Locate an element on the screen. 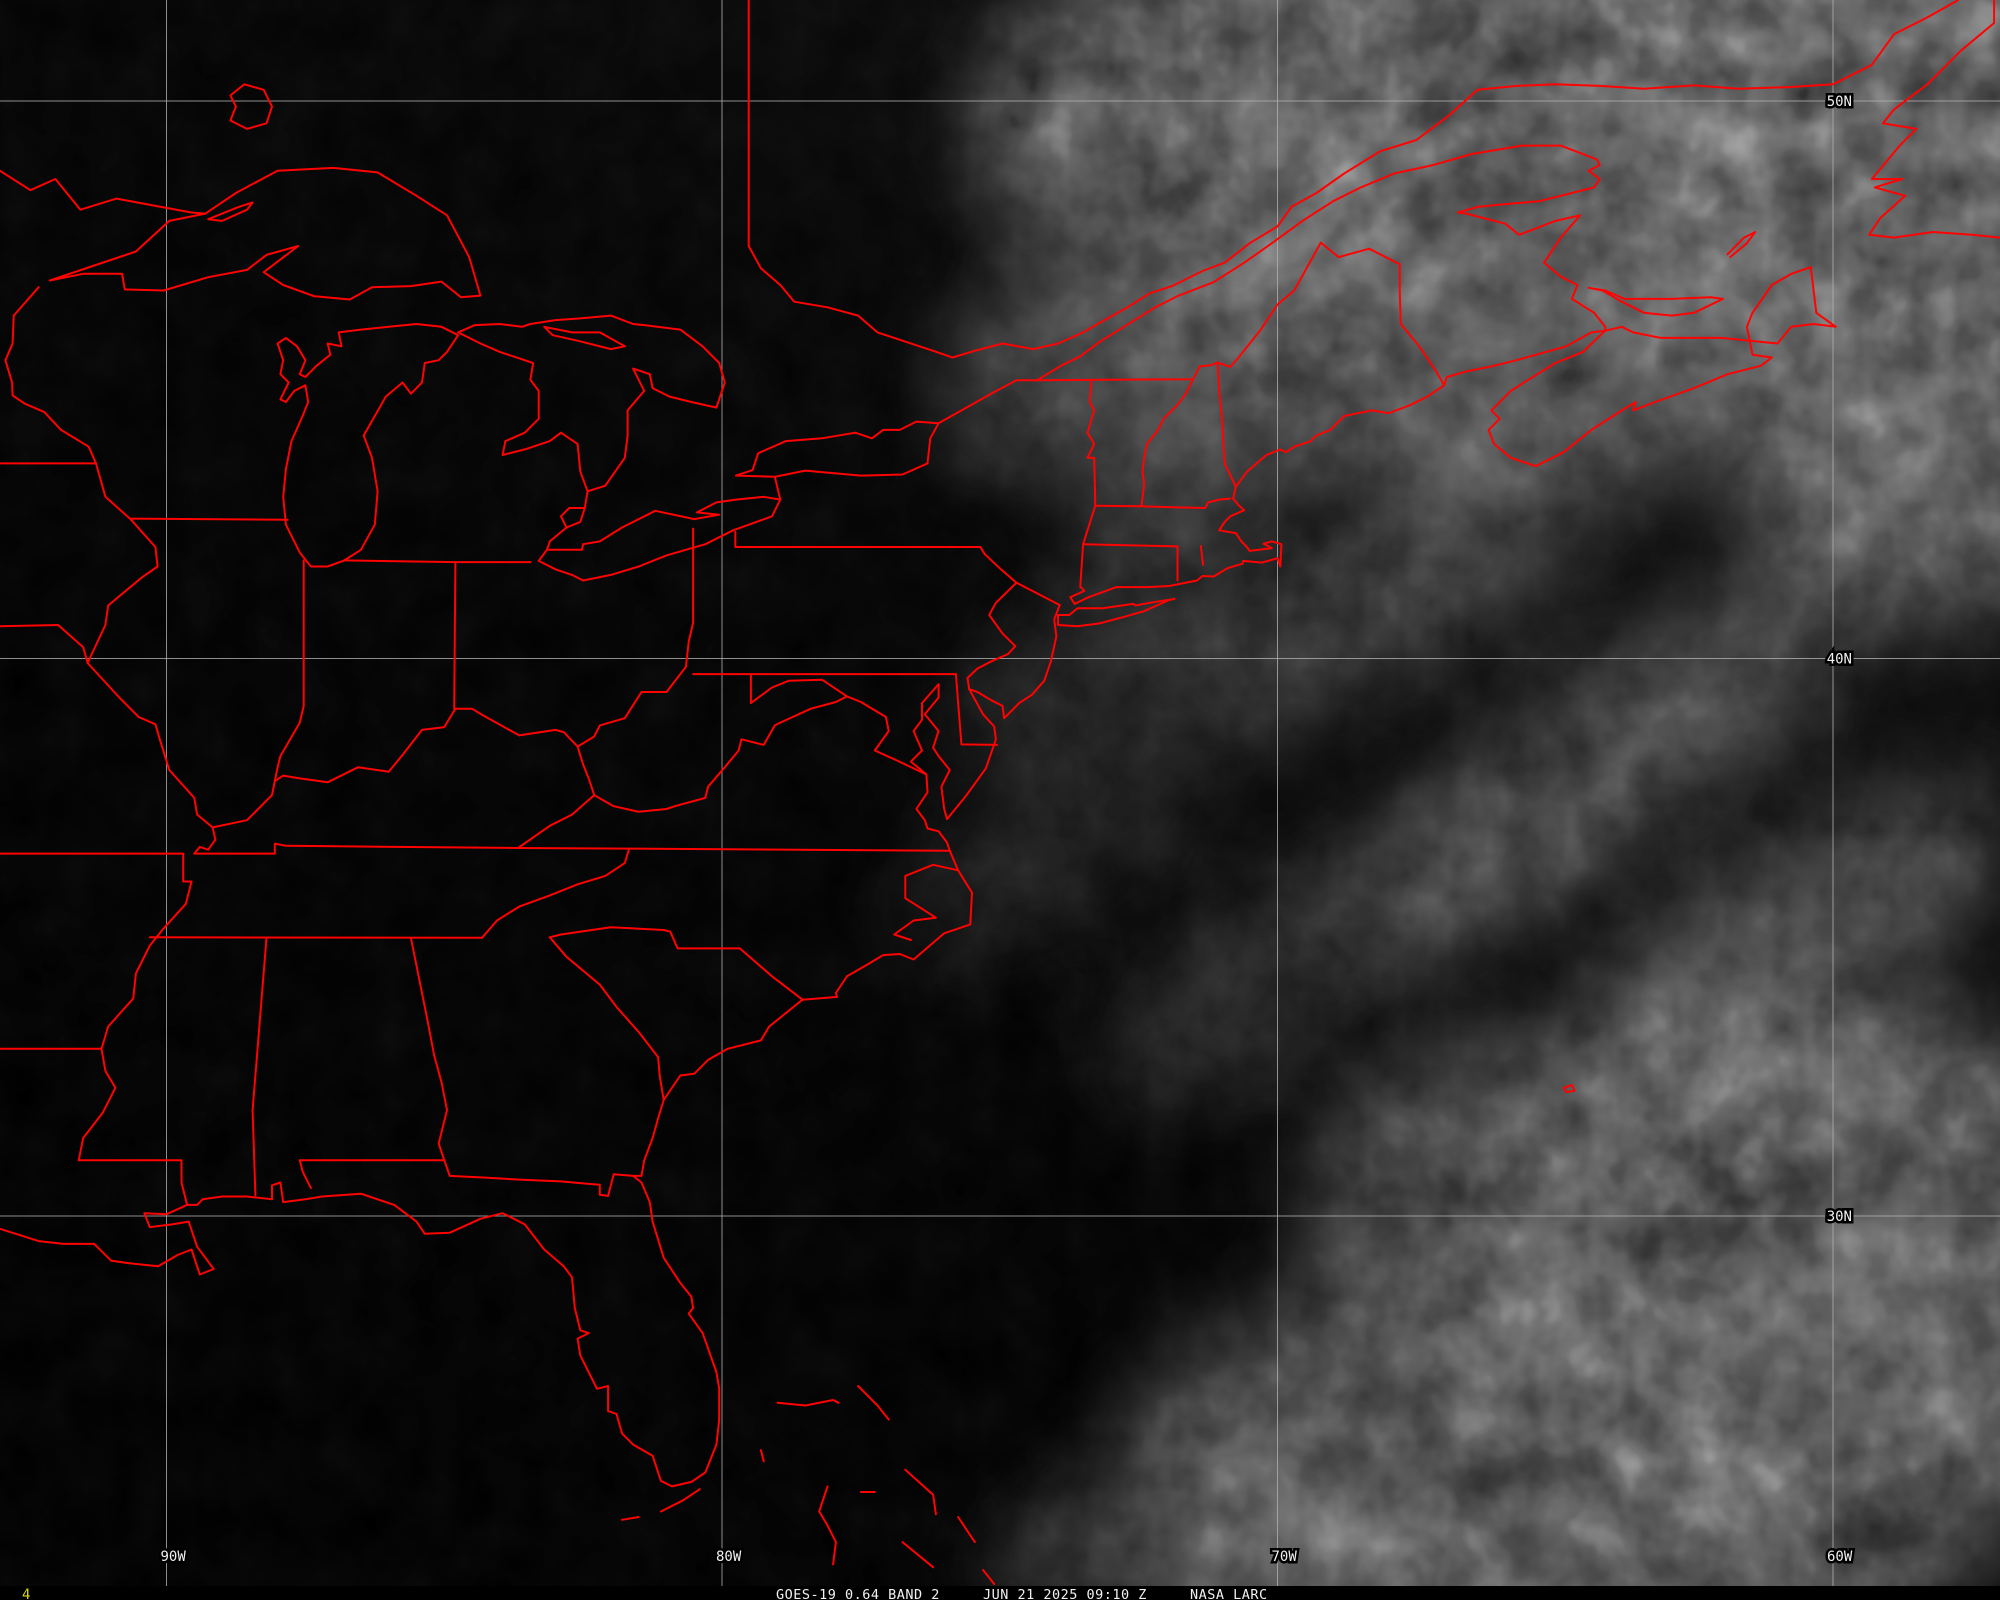  map-outline-prince-edward-island is located at coordinates (1655, 301).